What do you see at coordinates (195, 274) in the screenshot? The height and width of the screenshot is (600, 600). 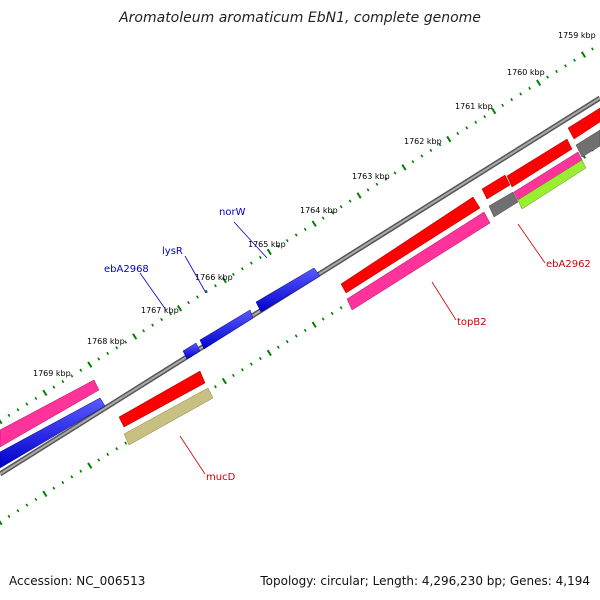 I see `leader-lysR` at bounding box center [195, 274].